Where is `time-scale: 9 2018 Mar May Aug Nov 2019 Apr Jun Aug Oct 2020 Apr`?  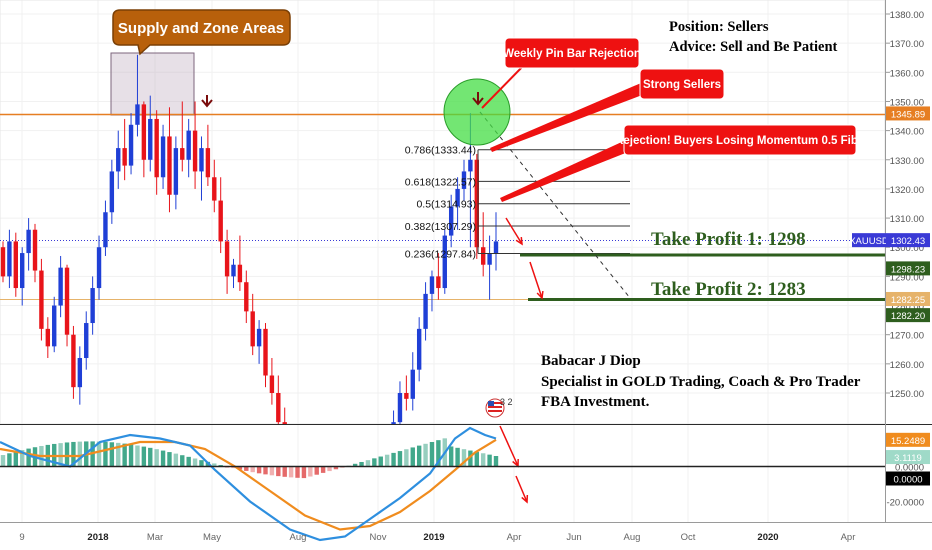 time-scale: 9 2018 Mar May Aug Nov 2019 Apr Jun Aug Oct 2020 Apr is located at coordinates (437, 537).